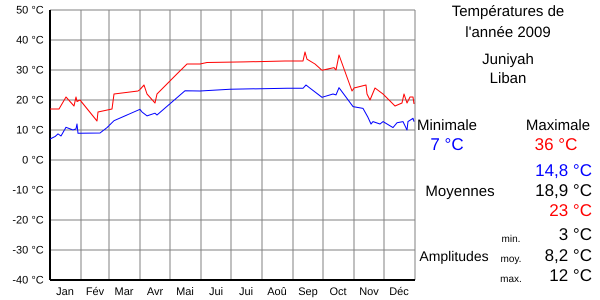  What do you see at coordinates (556, 144) in the screenshot?
I see `text: 36 °C` at bounding box center [556, 144].